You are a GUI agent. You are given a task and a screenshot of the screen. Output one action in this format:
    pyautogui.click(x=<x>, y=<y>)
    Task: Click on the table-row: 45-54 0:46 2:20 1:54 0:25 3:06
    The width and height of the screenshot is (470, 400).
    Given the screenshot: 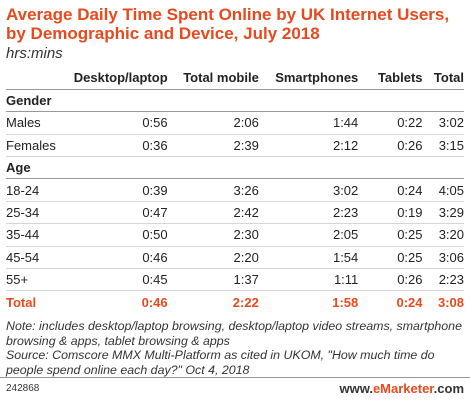 What is the action you would take?
    pyautogui.click(x=235, y=258)
    